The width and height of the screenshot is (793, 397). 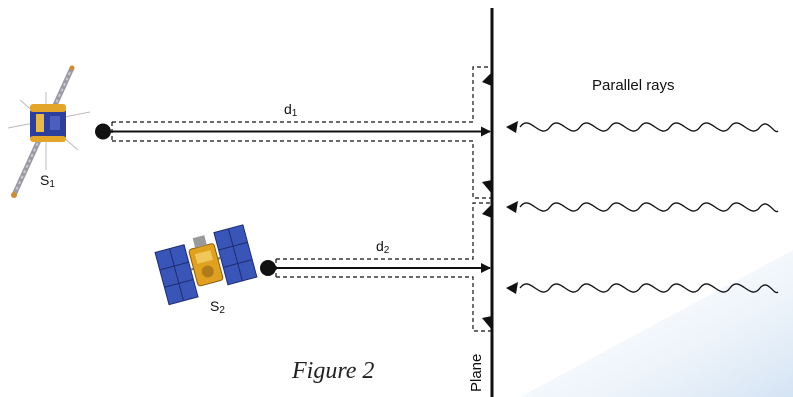 What do you see at coordinates (383, 247) in the screenshot?
I see `d2-label: d2` at bounding box center [383, 247].